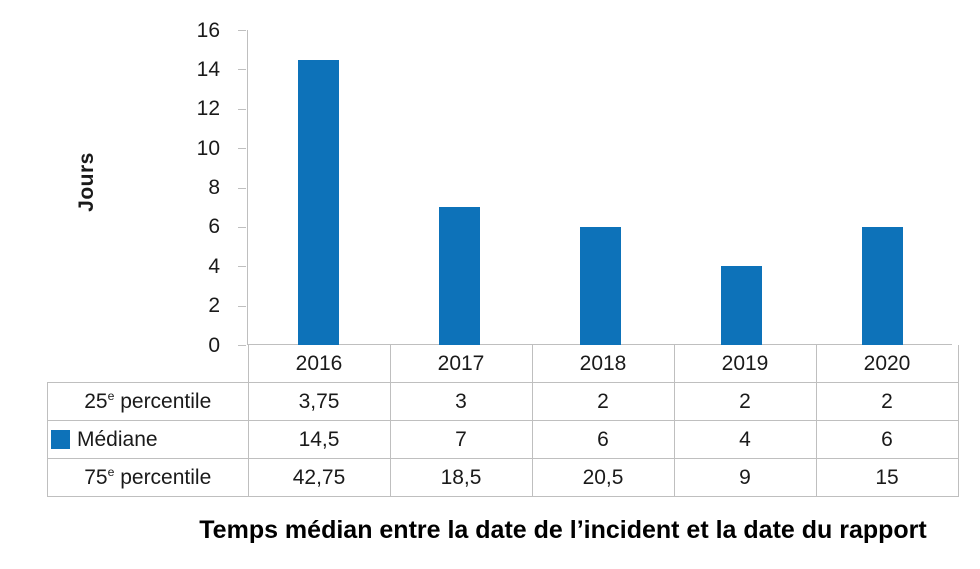 The width and height of the screenshot is (980, 569). Describe the element at coordinates (319, 401) in the screenshot. I see `value-cell: 3,75` at that location.